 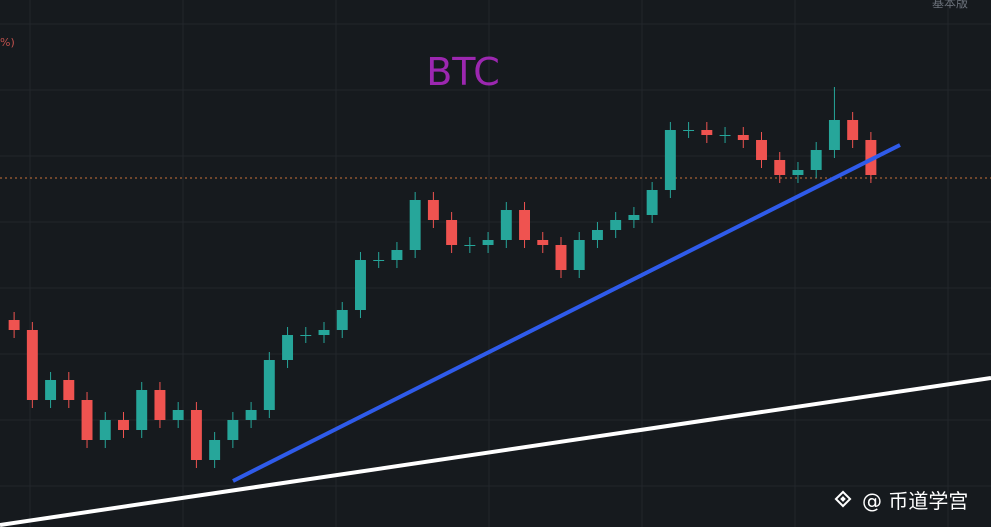 What do you see at coordinates (843, 499) in the screenshot?
I see `watermark-icon` at bounding box center [843, 499].